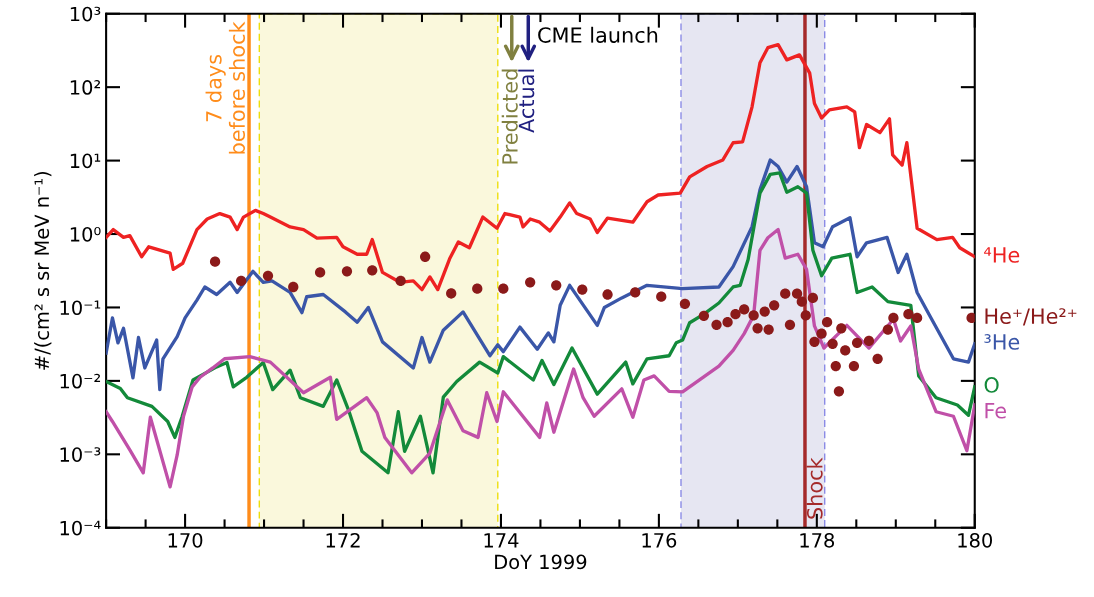 This screenshot has width=1094, height=597. Describe the element at coordinates (541, 562) in the screenshot. I see `x-axis-title: DoY 1999` at that location.